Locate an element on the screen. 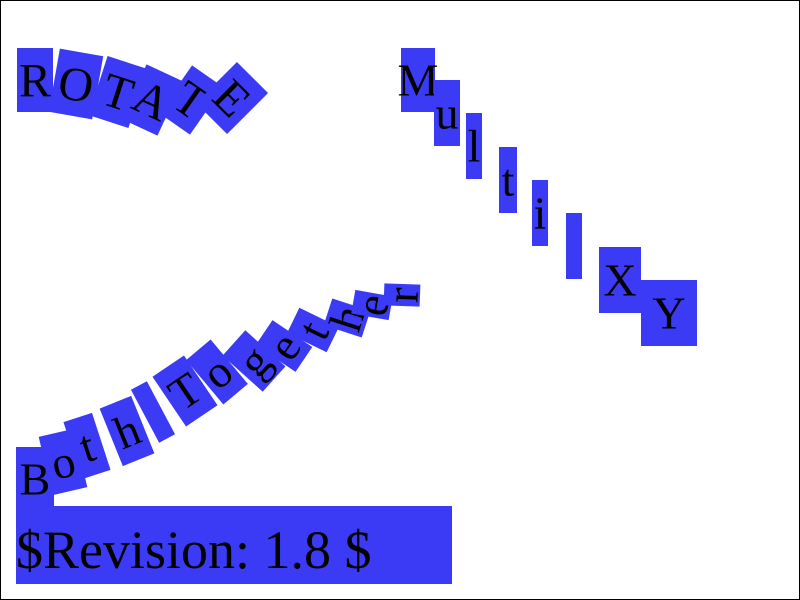 The height and width of the screenshot is (600, 800). multi-glyph-char: t is located at coordinates (508, 180).